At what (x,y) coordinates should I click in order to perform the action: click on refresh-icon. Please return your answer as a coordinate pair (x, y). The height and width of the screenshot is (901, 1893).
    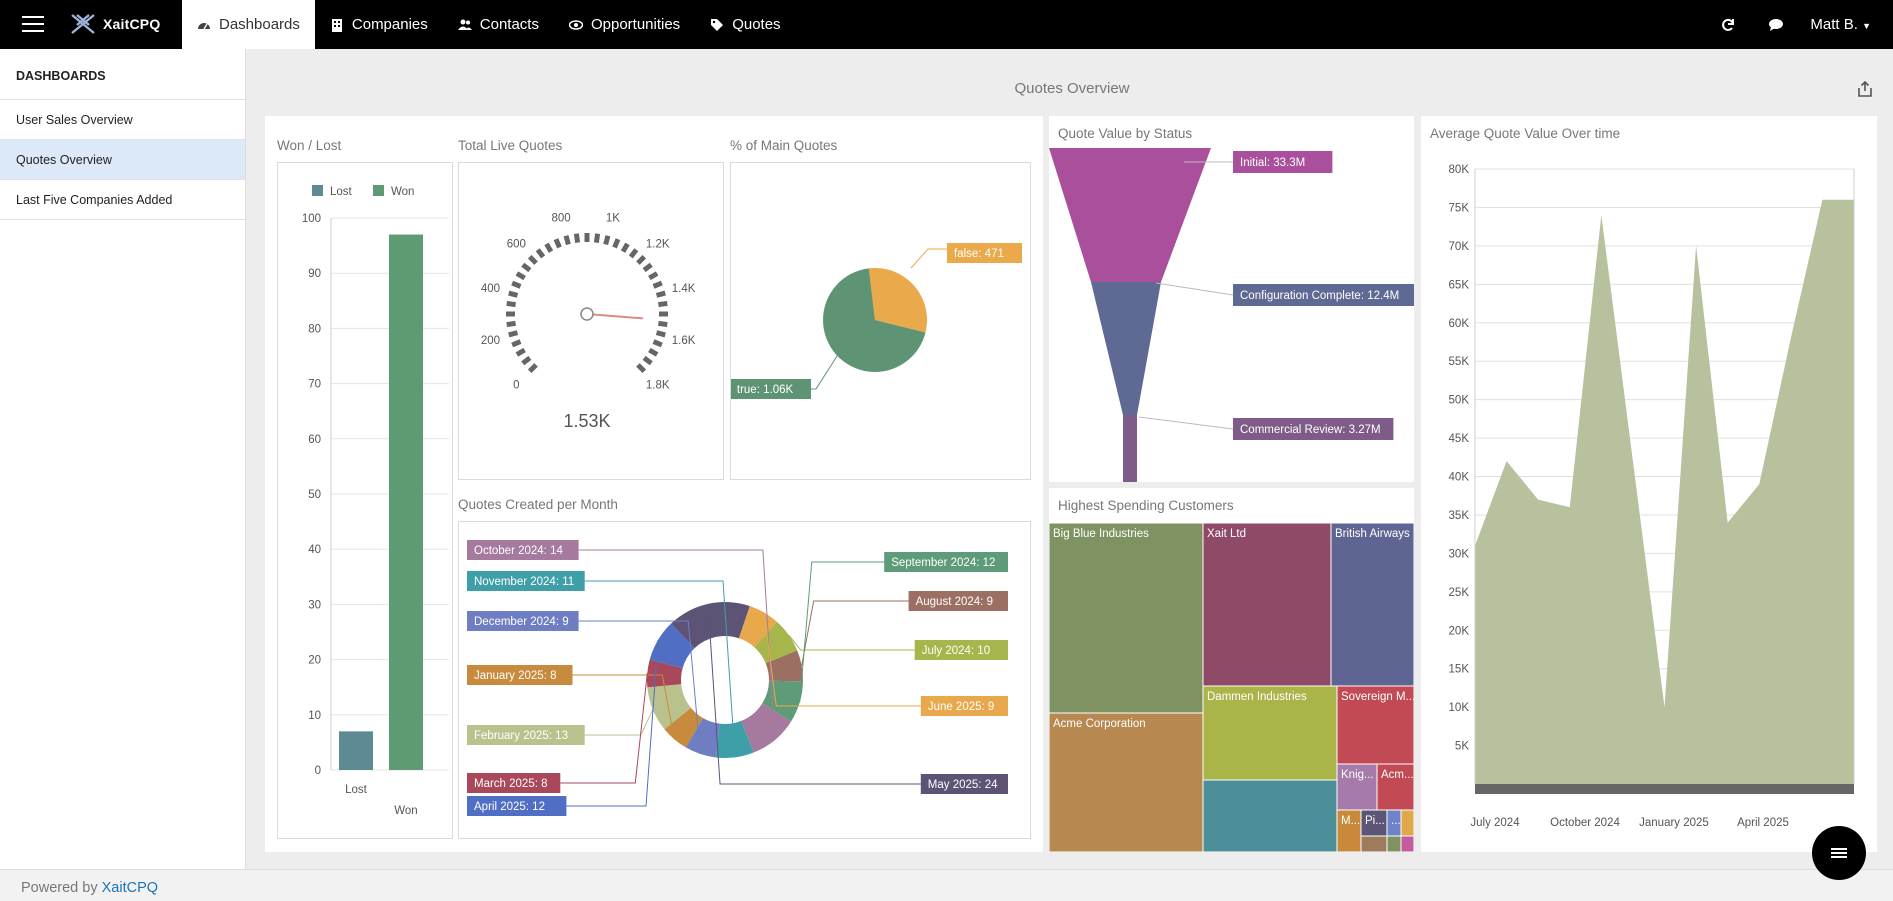
    Looking at the image, I should click on (1728, 24).